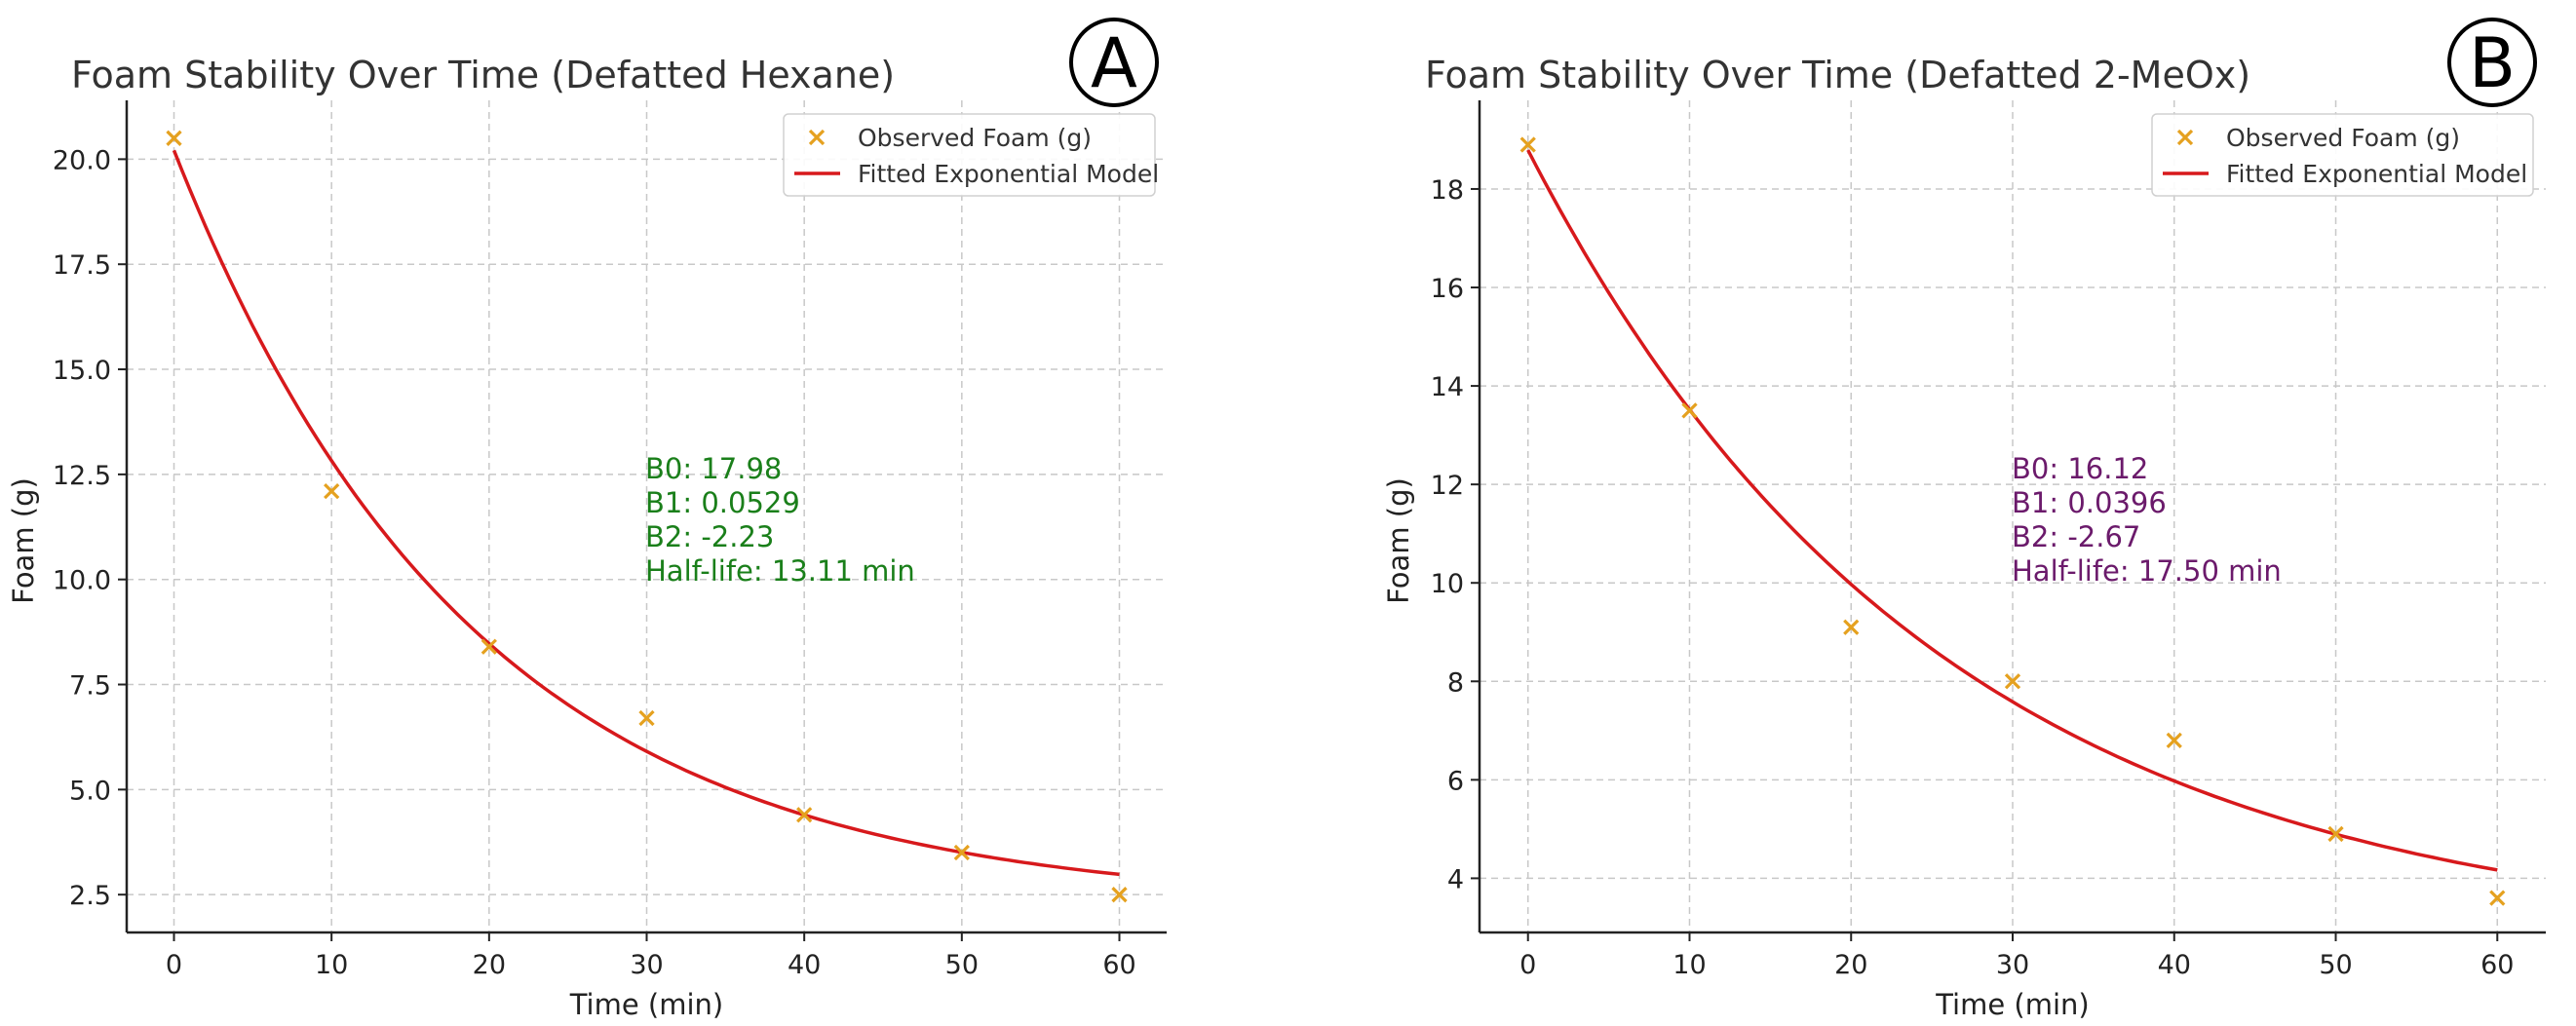 This screenshot has height=1026, width=2576. Describe the element at coordinates (1689, 965) in the screenshot. I see `chart-b-x-tick-label: 10` at that location.